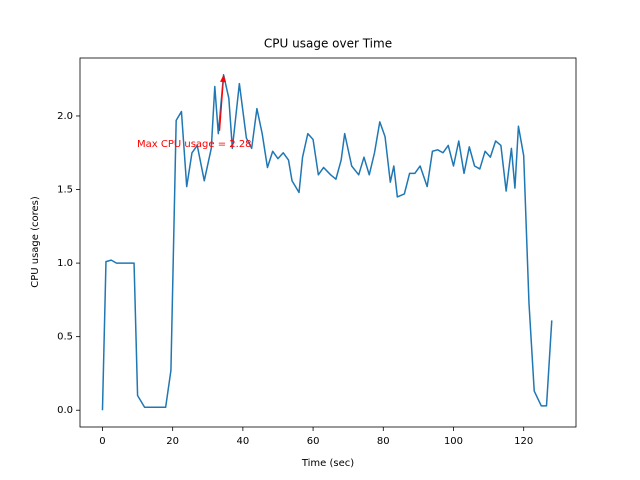 The width and height of the screenshot is (640, 480). I want to click on x-axis-label: Time (sec), so click(327, 463).